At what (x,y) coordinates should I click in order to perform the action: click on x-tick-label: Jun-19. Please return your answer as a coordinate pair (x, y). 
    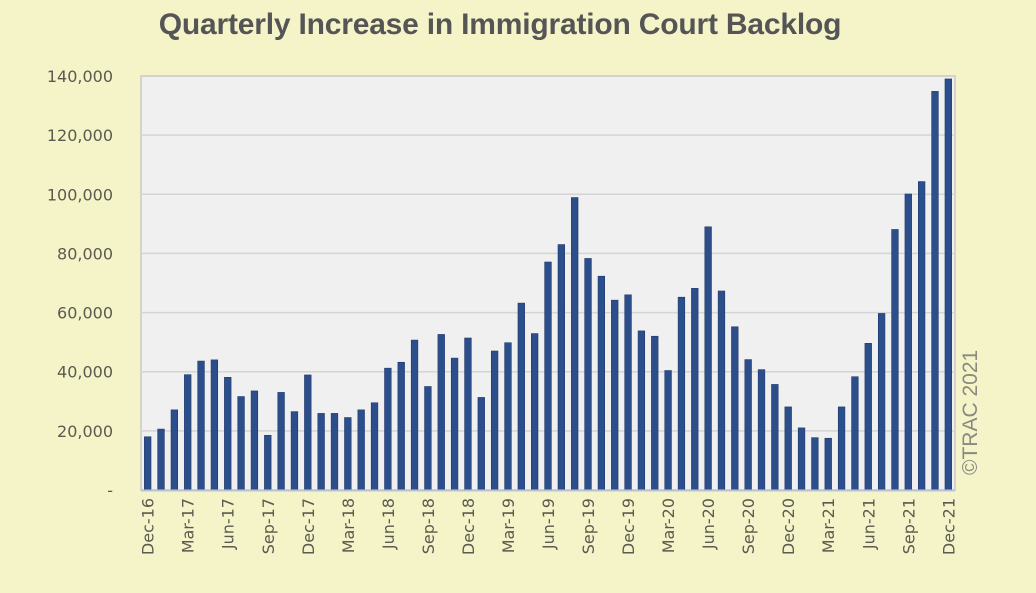
    Looking at the image, I should click on (548, 524).